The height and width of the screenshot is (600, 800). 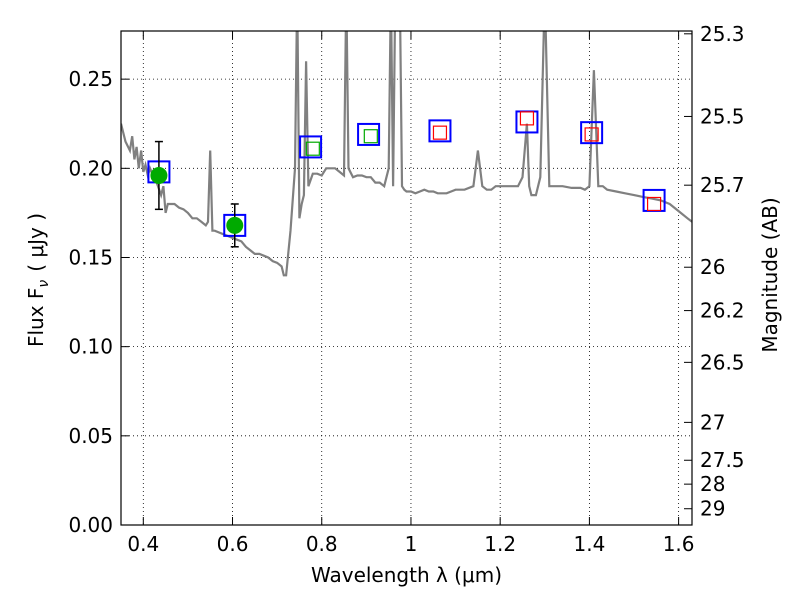 What do you see at coordinates (770, 274) in the screenshot?
I see `right-axis-title: Magnitude (AB)` at bounding box center [770, 274].